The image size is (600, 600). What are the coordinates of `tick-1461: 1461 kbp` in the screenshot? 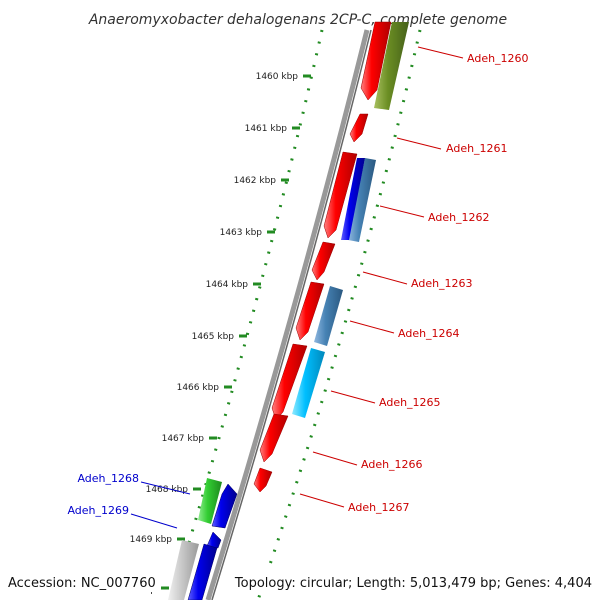 It's located at (272, 129).